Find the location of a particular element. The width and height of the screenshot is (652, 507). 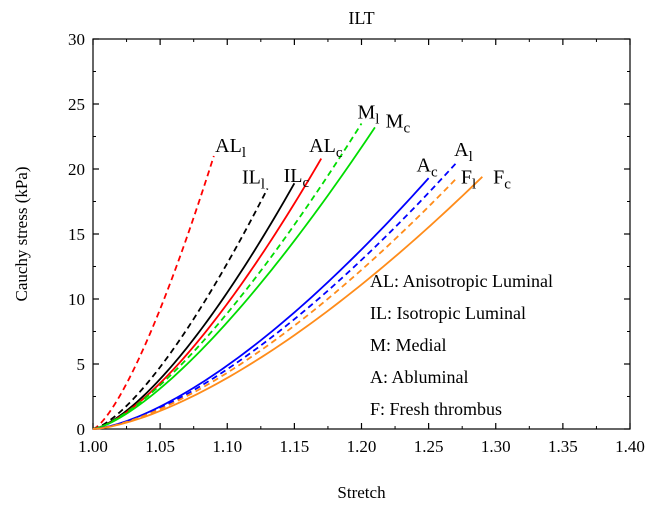

series-al-l is located at coordinates (153, 292).